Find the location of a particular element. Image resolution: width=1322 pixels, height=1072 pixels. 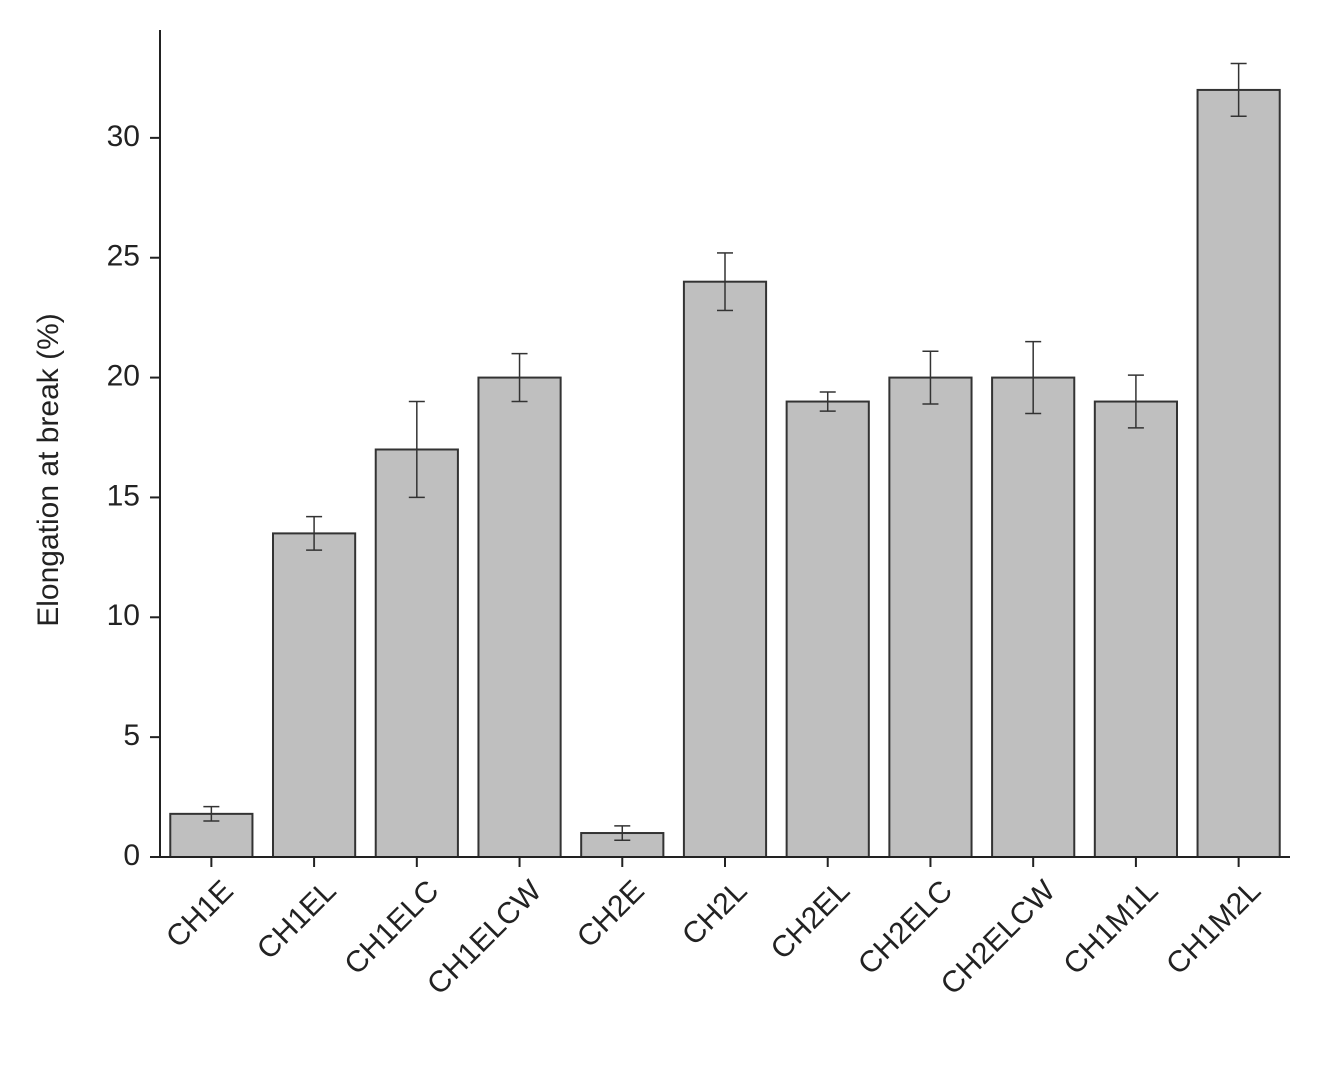

x-tick-label: CH1M1L is located at coordinates (1110, 927).